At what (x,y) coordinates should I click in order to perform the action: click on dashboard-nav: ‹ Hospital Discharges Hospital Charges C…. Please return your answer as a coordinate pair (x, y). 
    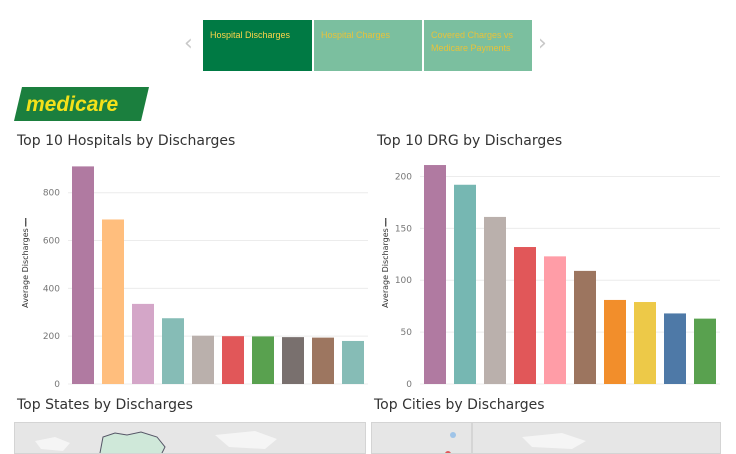
    Looking at the image, I should click on (369, 45).